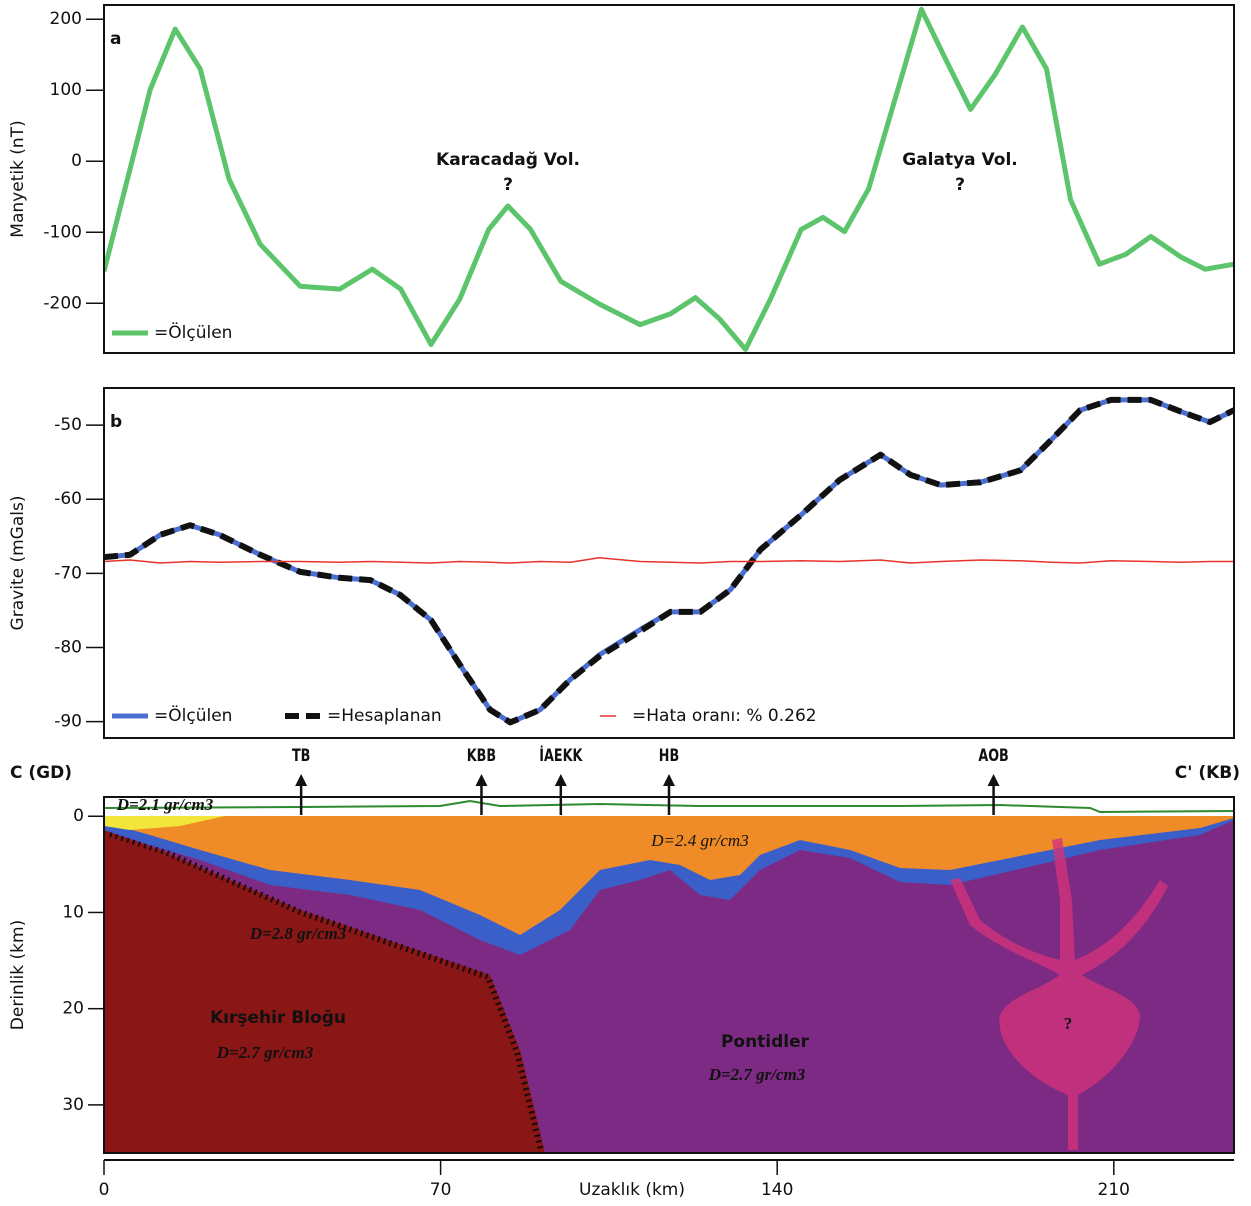 Image resolution: width=1251 pixels, height=1206 pixels. I want to click on x-axis-label: Uzaklık (km), so click(632, 1190).